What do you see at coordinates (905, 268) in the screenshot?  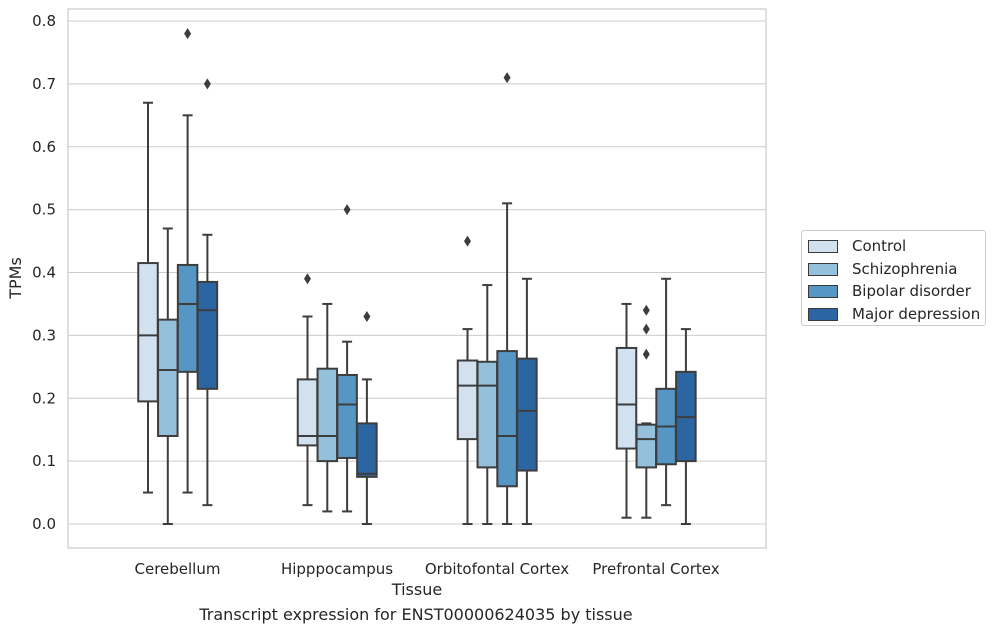 I see `legend-label: Schizophrenia` at bounding box center [905, 268].